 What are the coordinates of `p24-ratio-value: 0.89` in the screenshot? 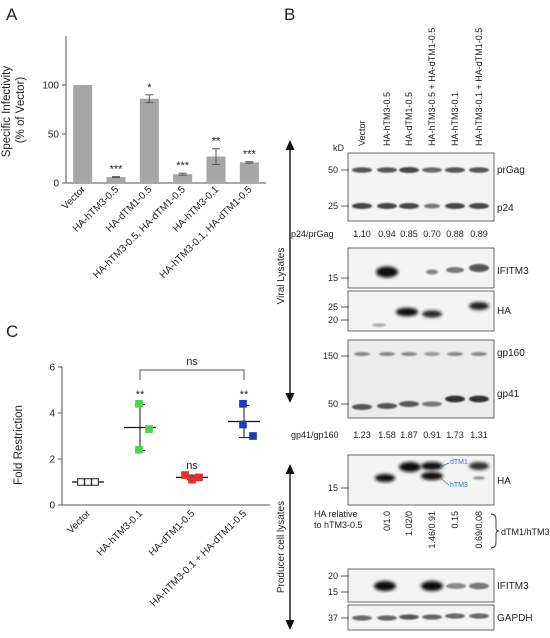 It's located at (479, 234).